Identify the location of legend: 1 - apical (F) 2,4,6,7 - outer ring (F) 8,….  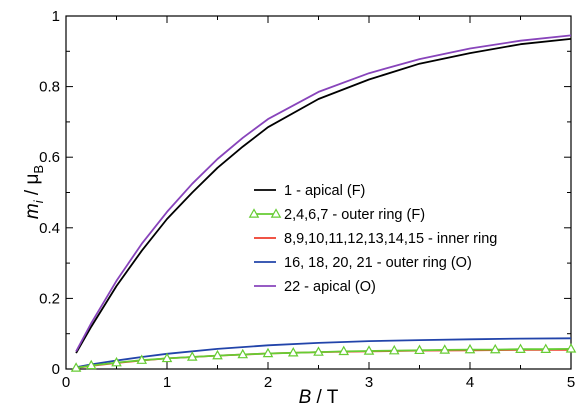
(372, 239).